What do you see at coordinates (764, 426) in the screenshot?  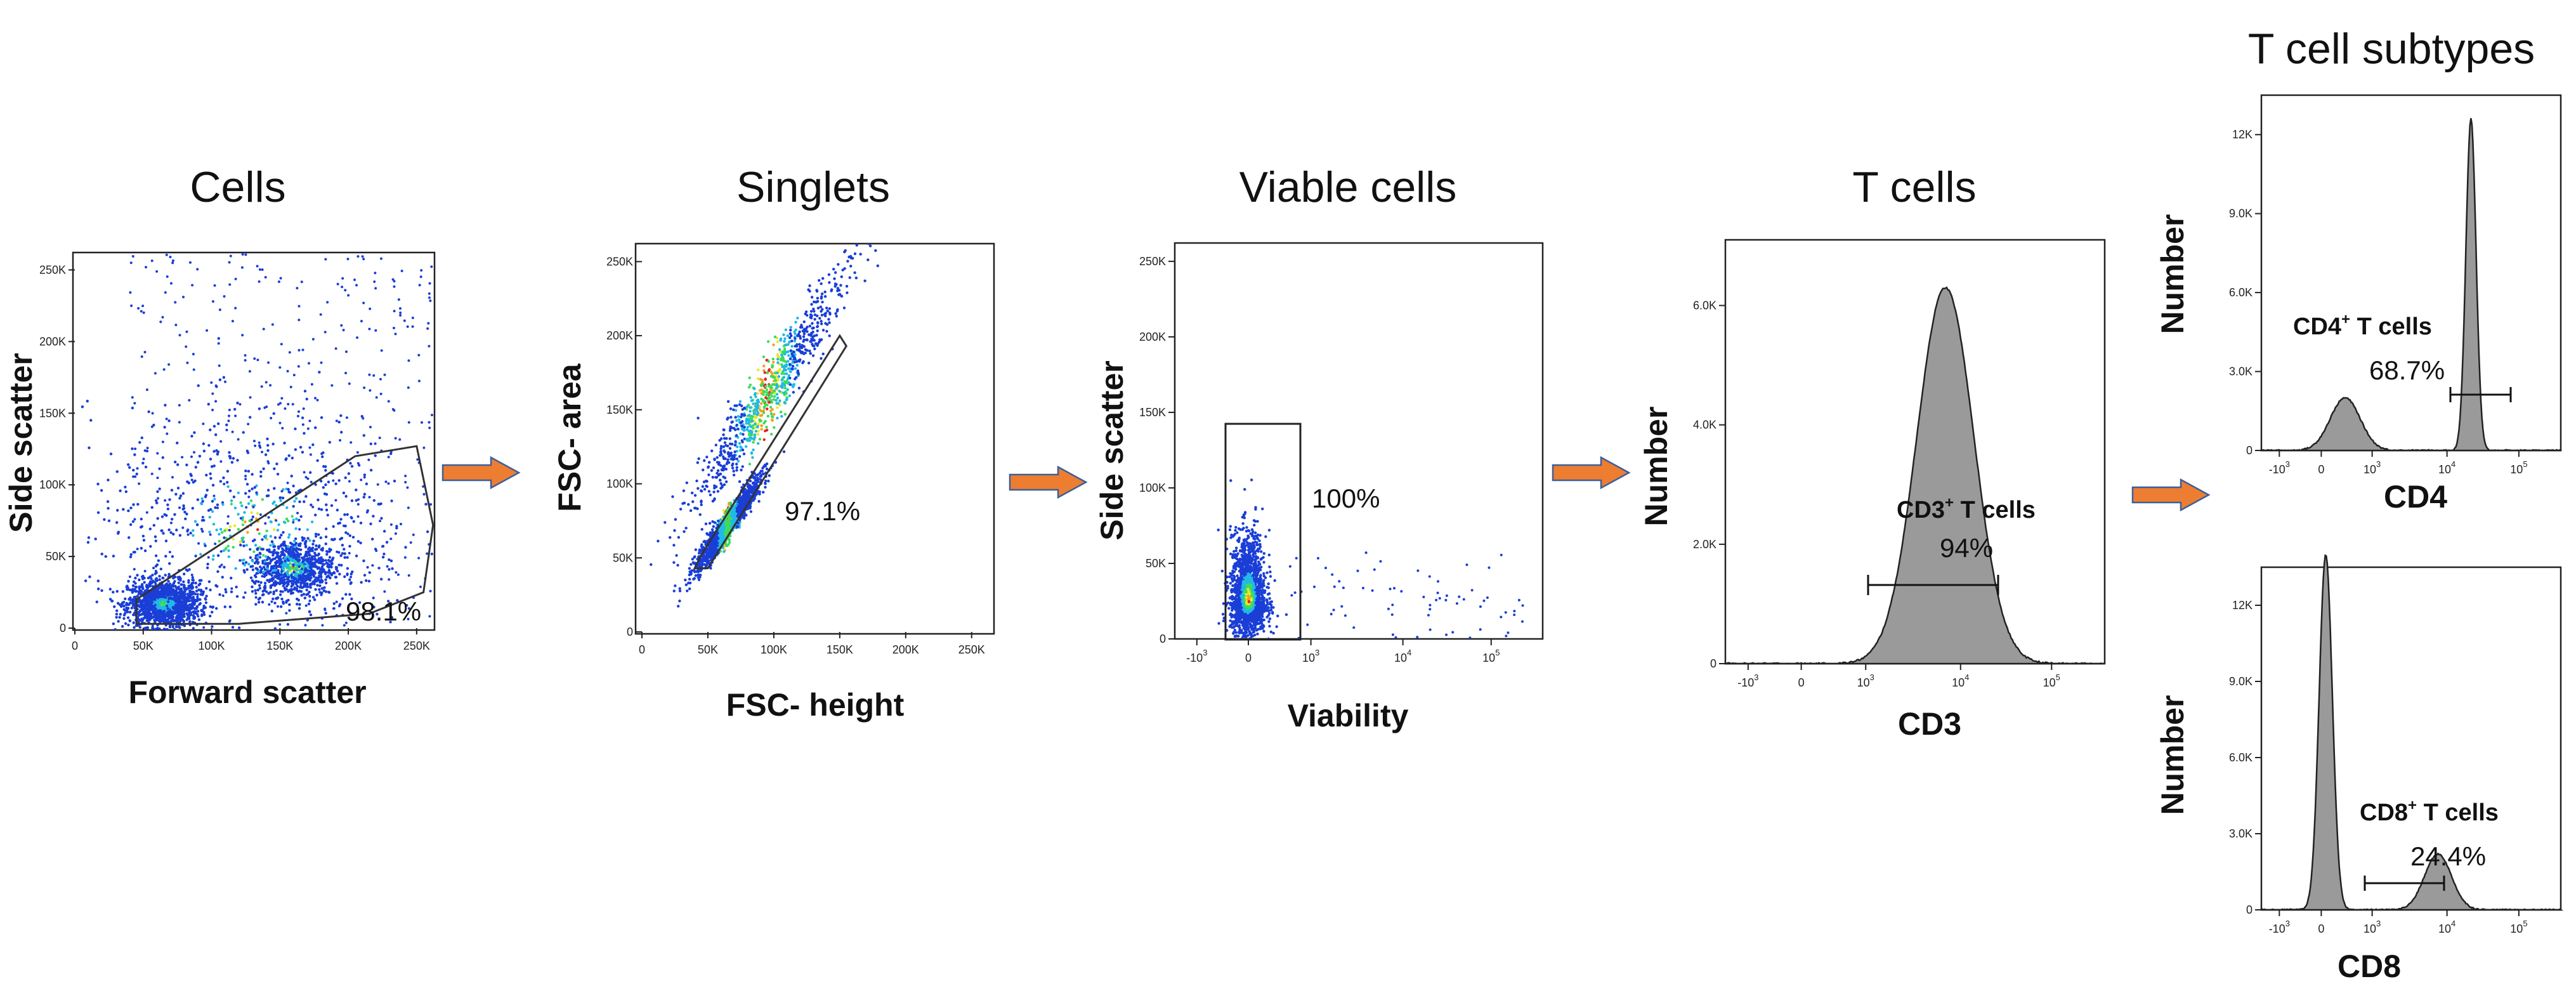 I see `scatter-points-singlets` at bounding box center [764, 426].